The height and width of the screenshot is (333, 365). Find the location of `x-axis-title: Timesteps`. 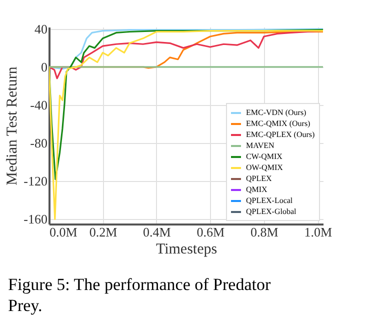

x-axis-title: Timesteps is located at coordinates (187, 250).